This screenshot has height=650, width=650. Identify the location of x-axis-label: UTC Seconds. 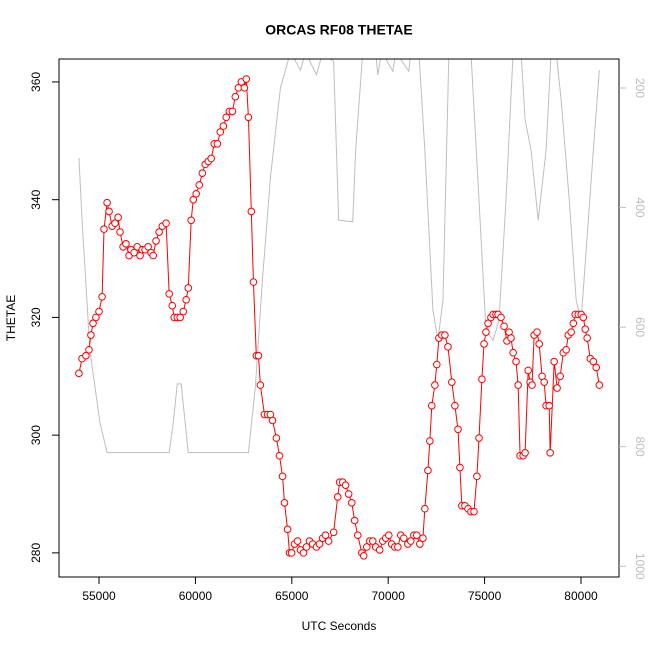
(339, 626).